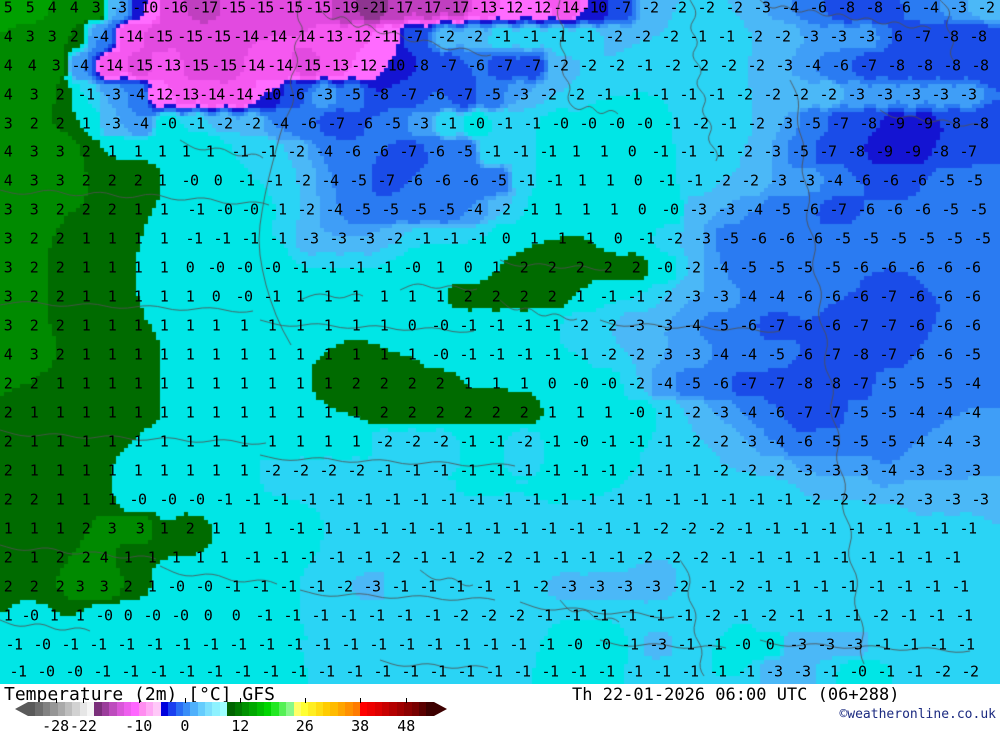 The width and height of the screenshot is (1000, 735). Describe the element at coordinates (139, 726) in the screenshot. I see `colorbar-tick-label: -10` at that location.